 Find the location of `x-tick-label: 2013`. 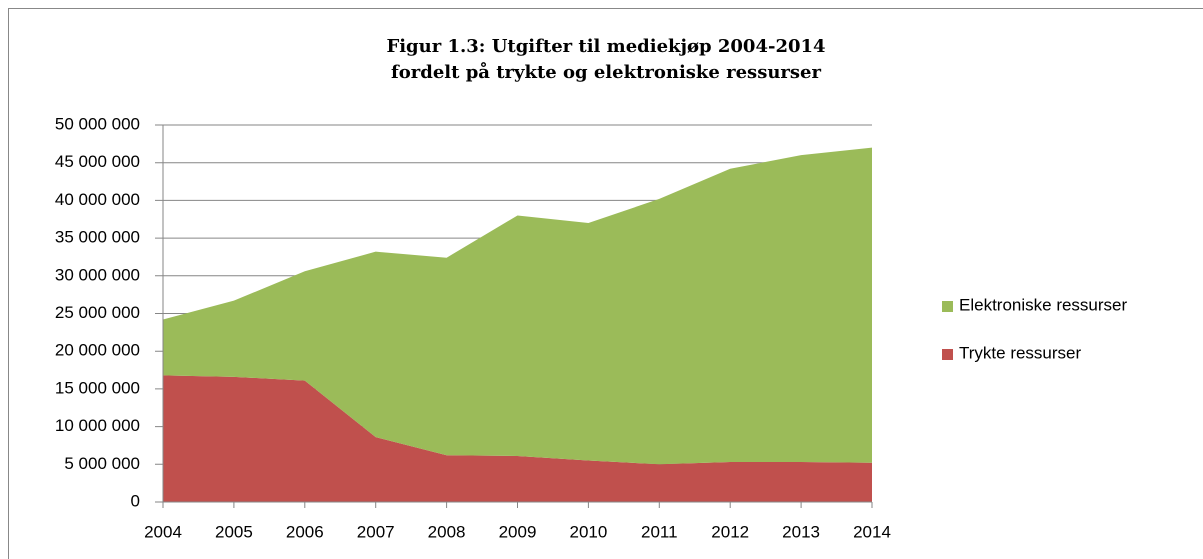

x-tick-label: 2013 is located at coordinates (801, 531).